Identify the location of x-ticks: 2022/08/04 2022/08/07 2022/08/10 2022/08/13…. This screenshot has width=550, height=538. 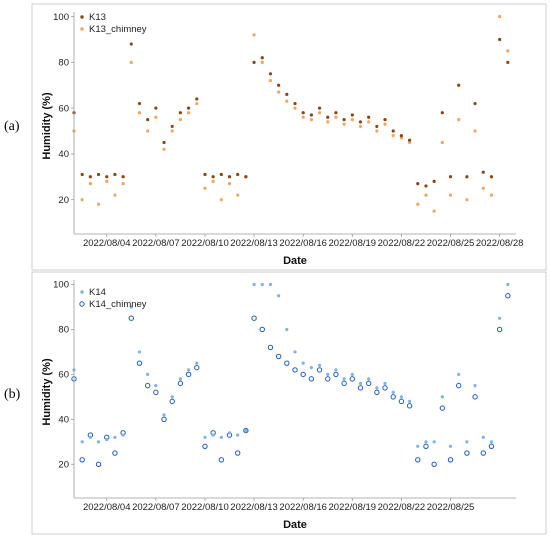
(303, 241).